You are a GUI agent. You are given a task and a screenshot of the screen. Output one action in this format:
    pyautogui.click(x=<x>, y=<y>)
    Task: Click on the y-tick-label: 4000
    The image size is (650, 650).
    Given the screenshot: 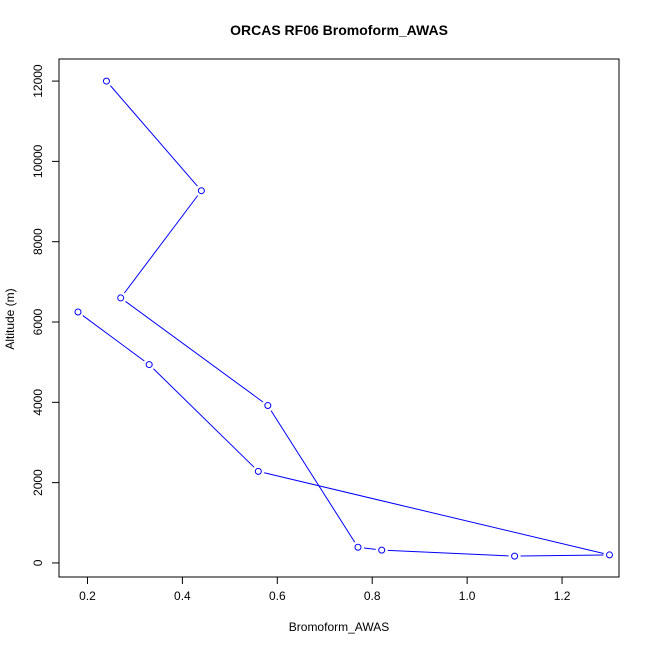 What is the action you would take?
    pyautogui.click(x=38, y=402)
    